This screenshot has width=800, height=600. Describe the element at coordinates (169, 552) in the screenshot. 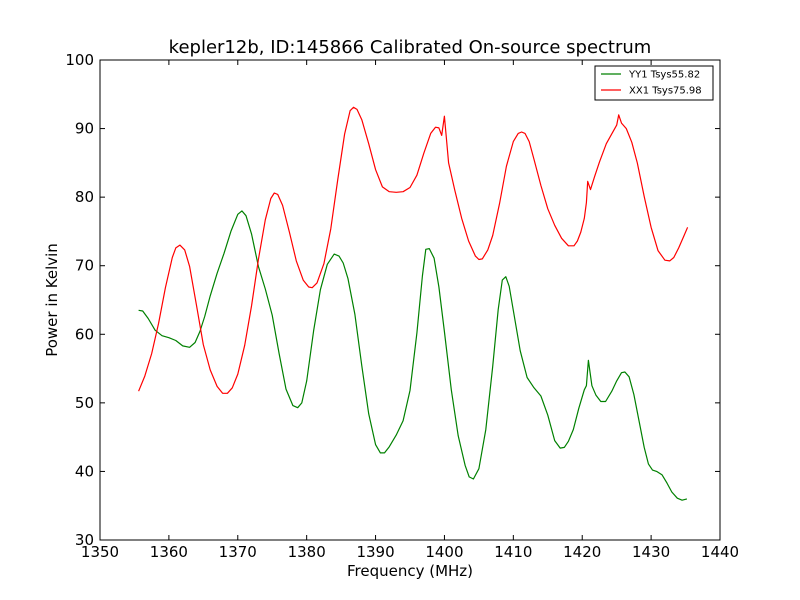

I see `x-tick-label: 1360` at that location.